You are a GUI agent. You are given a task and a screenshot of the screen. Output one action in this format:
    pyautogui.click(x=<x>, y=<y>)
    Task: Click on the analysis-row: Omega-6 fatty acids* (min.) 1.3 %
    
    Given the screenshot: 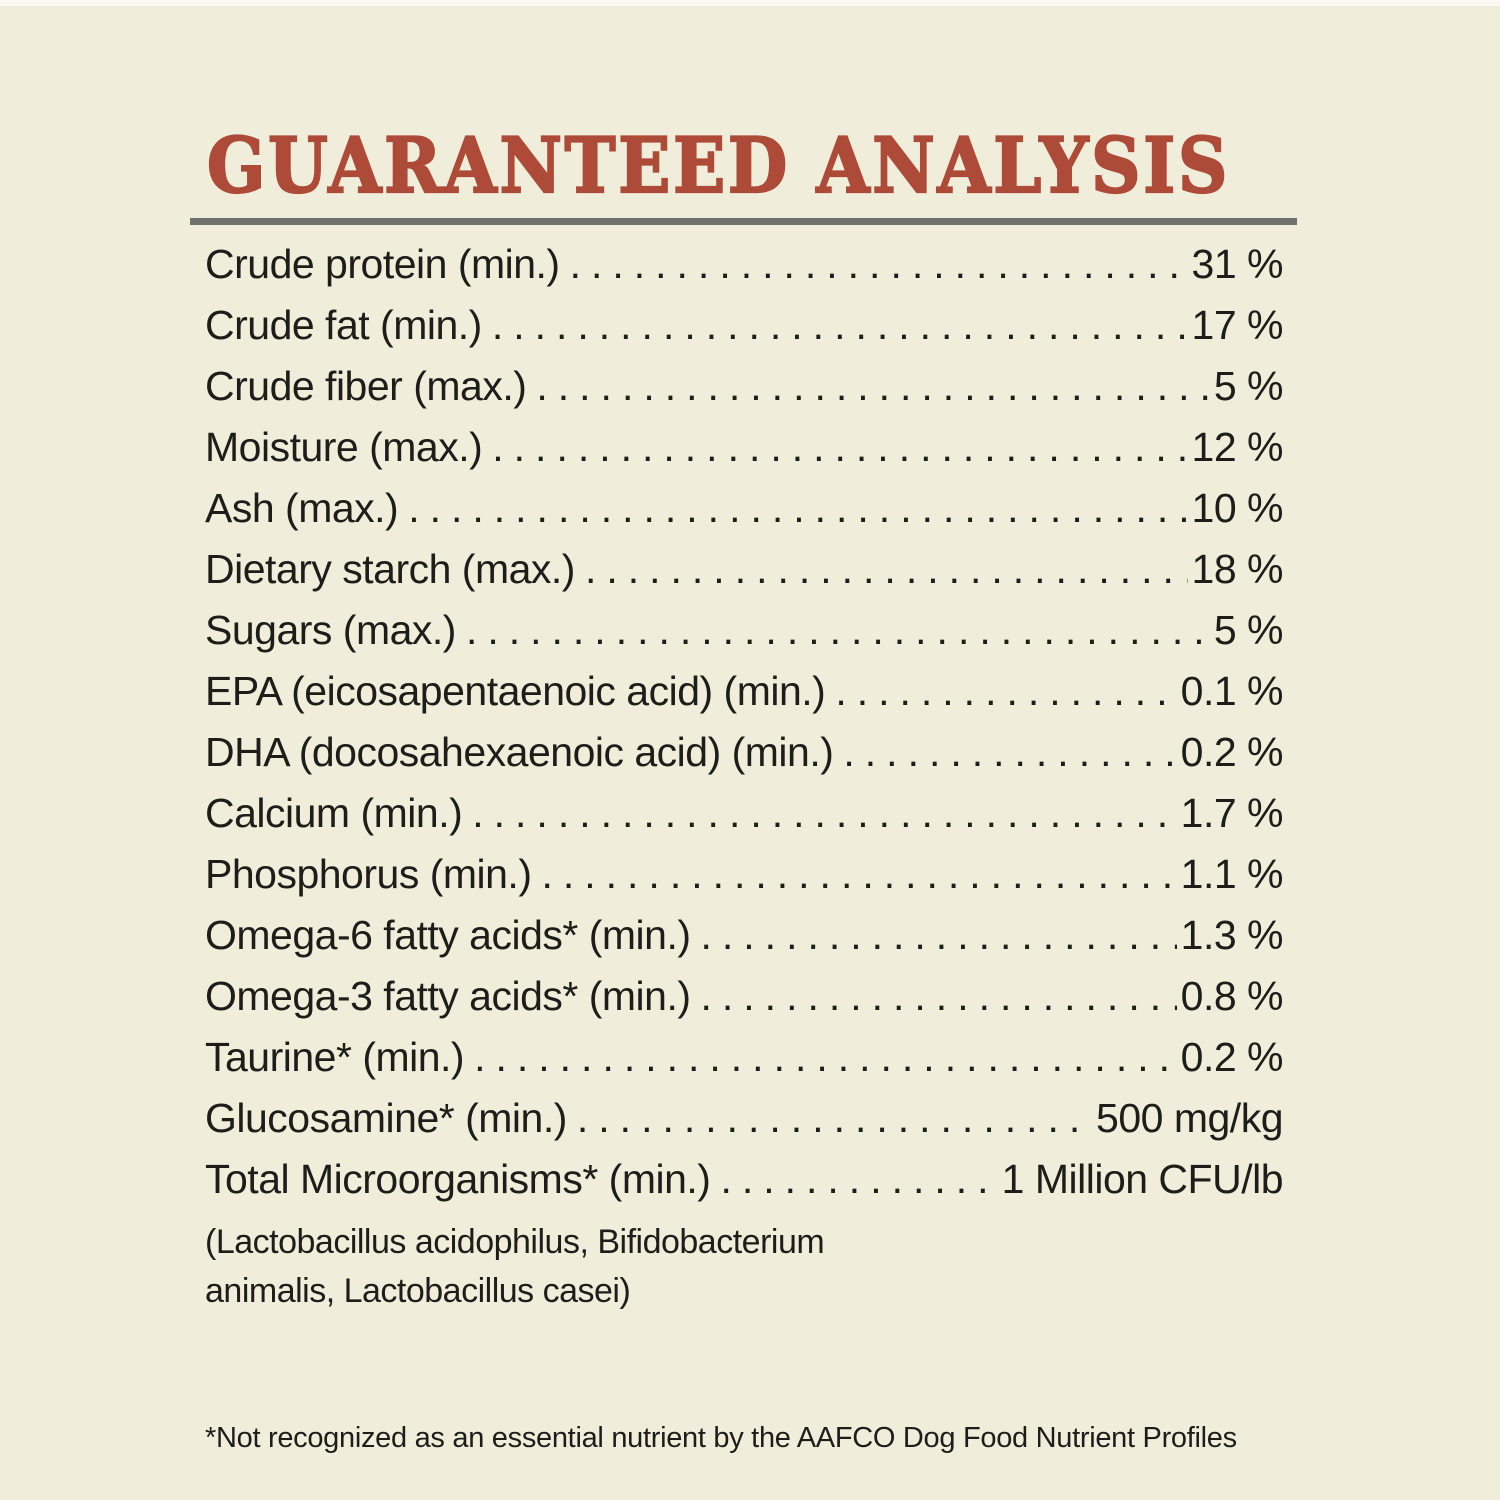 What is the action you would take?
    pyautogui.click(x=744, y=942)
    